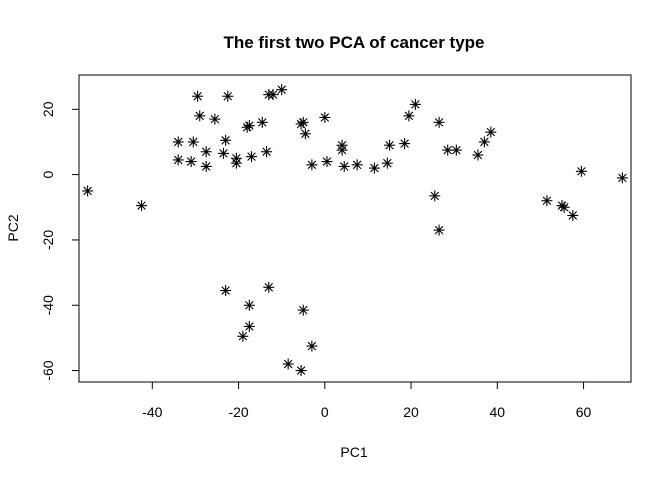  Describe the element at coordinates (498, 412) in the screenshot. I see `x-tick-label: 40` at that location.